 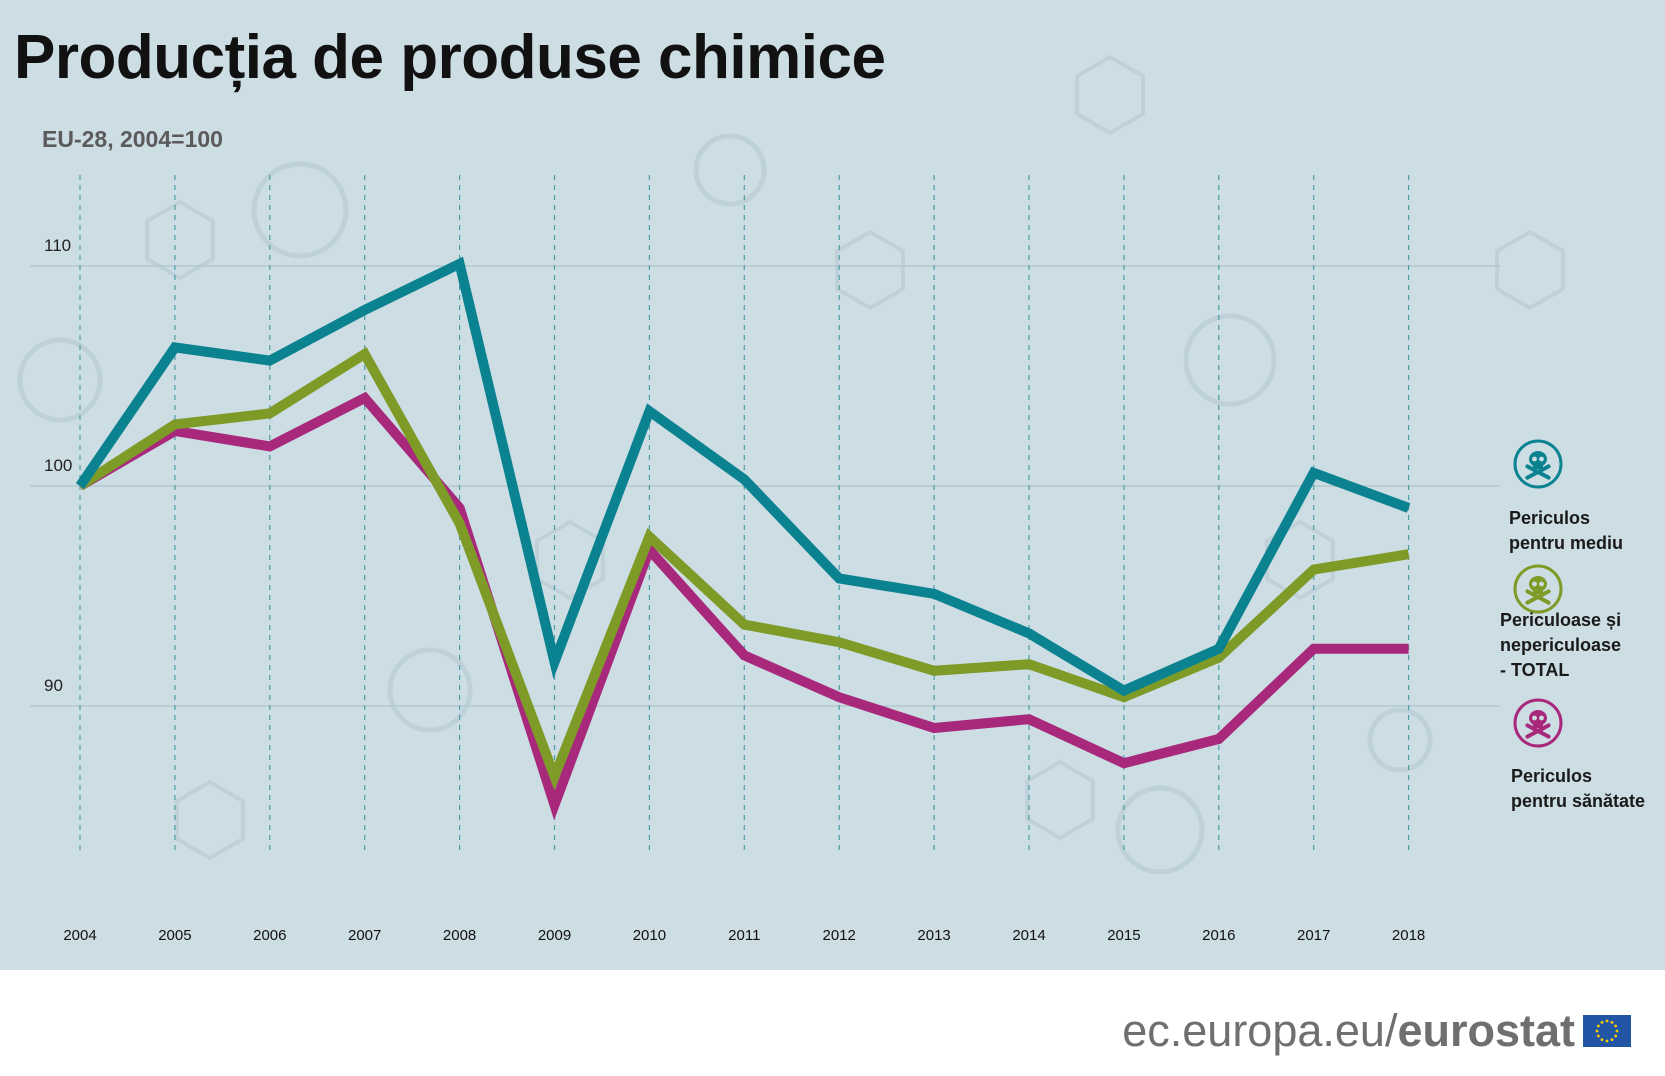 What do you see at coordinates (1123, 935) in the screenshot?
I see `x-tick-label-2015: 2015` at bounding box center [1123, 935].